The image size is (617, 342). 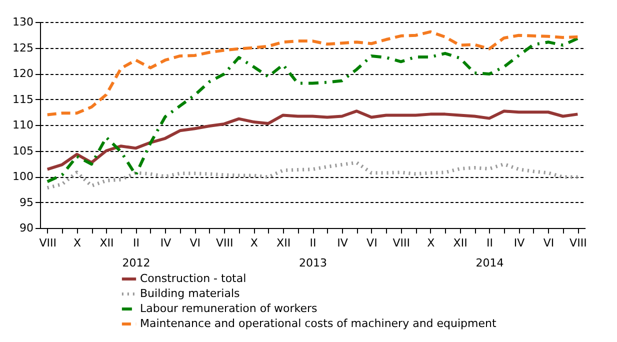 What do you see at coordinates (318, 323) in the screenshot?
I see `legend-label: Maintenance and operational costs of machinery and equipment` at bounding box center [318, 323].